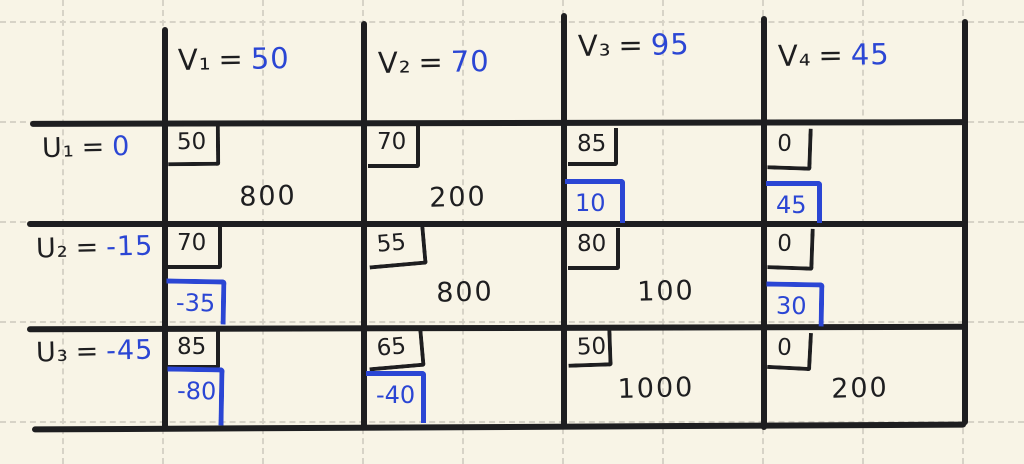 This screenshot has height=464, width=1024. I want to click on col-header-name: V₃, so click(594, 45).